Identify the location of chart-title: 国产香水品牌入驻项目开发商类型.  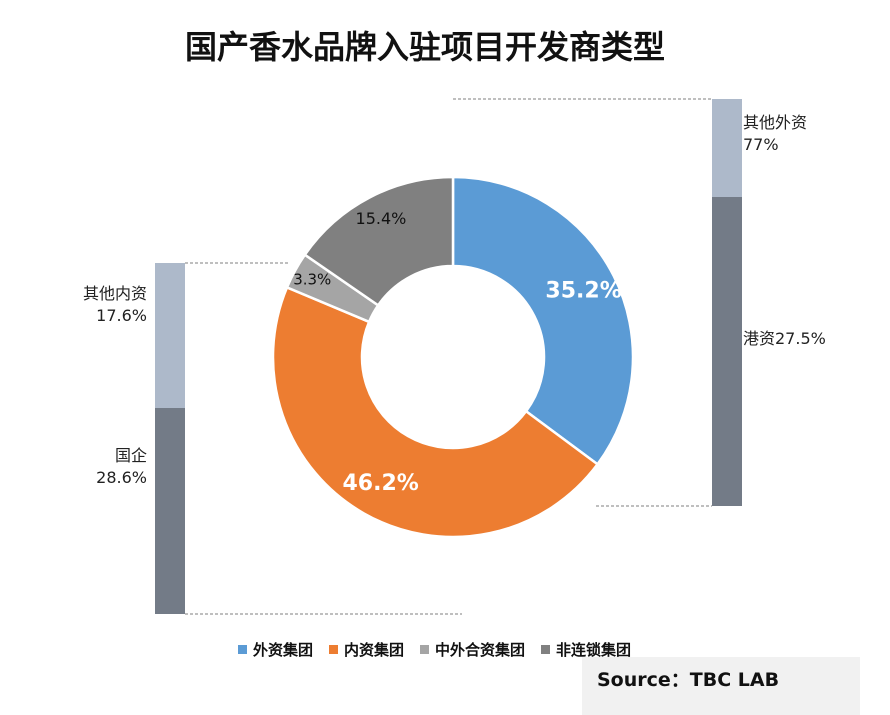
(424, 47).